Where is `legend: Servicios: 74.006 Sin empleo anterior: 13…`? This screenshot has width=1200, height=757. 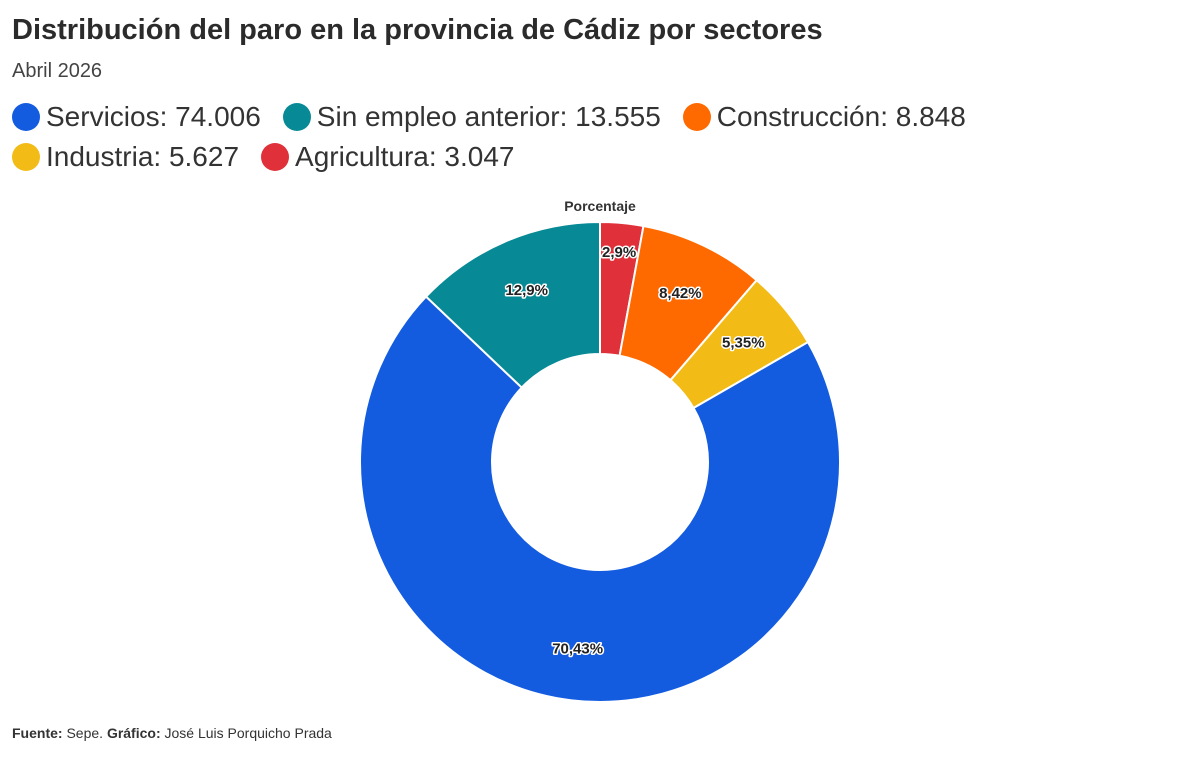 legend: Servicios: 74.006 Sin empleo anterior: 13… is located at coordinates (602, 137).